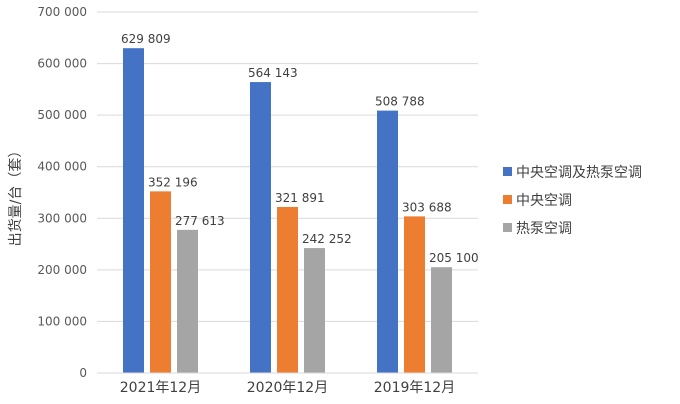 This screenshot has height=404, width=680. I want to click on x-category-label: 2019年12月, so click(414, 388).